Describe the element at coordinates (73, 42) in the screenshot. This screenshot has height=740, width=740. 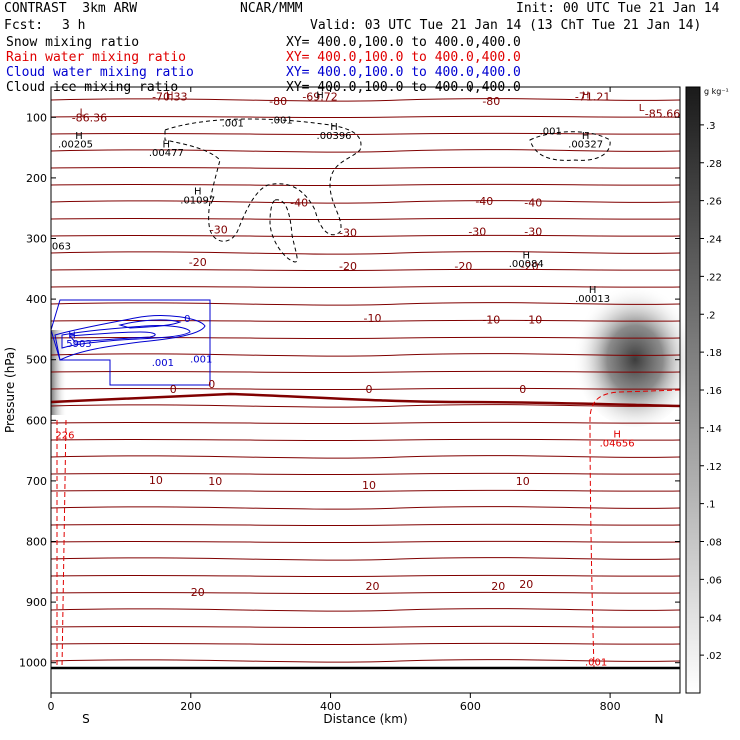
I see `field-label-snow: Snow mixing ratio` at that location.